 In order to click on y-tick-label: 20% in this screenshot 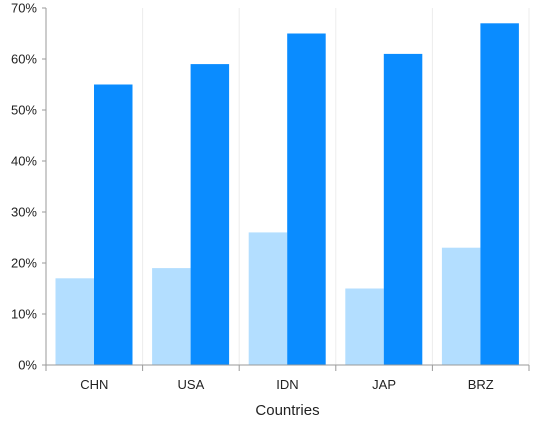, I will do `click(24, 263)`.